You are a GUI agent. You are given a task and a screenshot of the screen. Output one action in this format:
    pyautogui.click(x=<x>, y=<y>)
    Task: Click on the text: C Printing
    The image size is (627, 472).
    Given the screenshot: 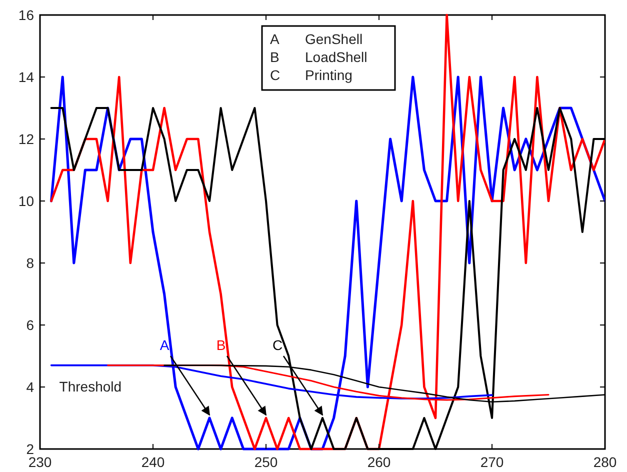 What is the action you would take?
    pyautogui.click(x=311, y=75)
    